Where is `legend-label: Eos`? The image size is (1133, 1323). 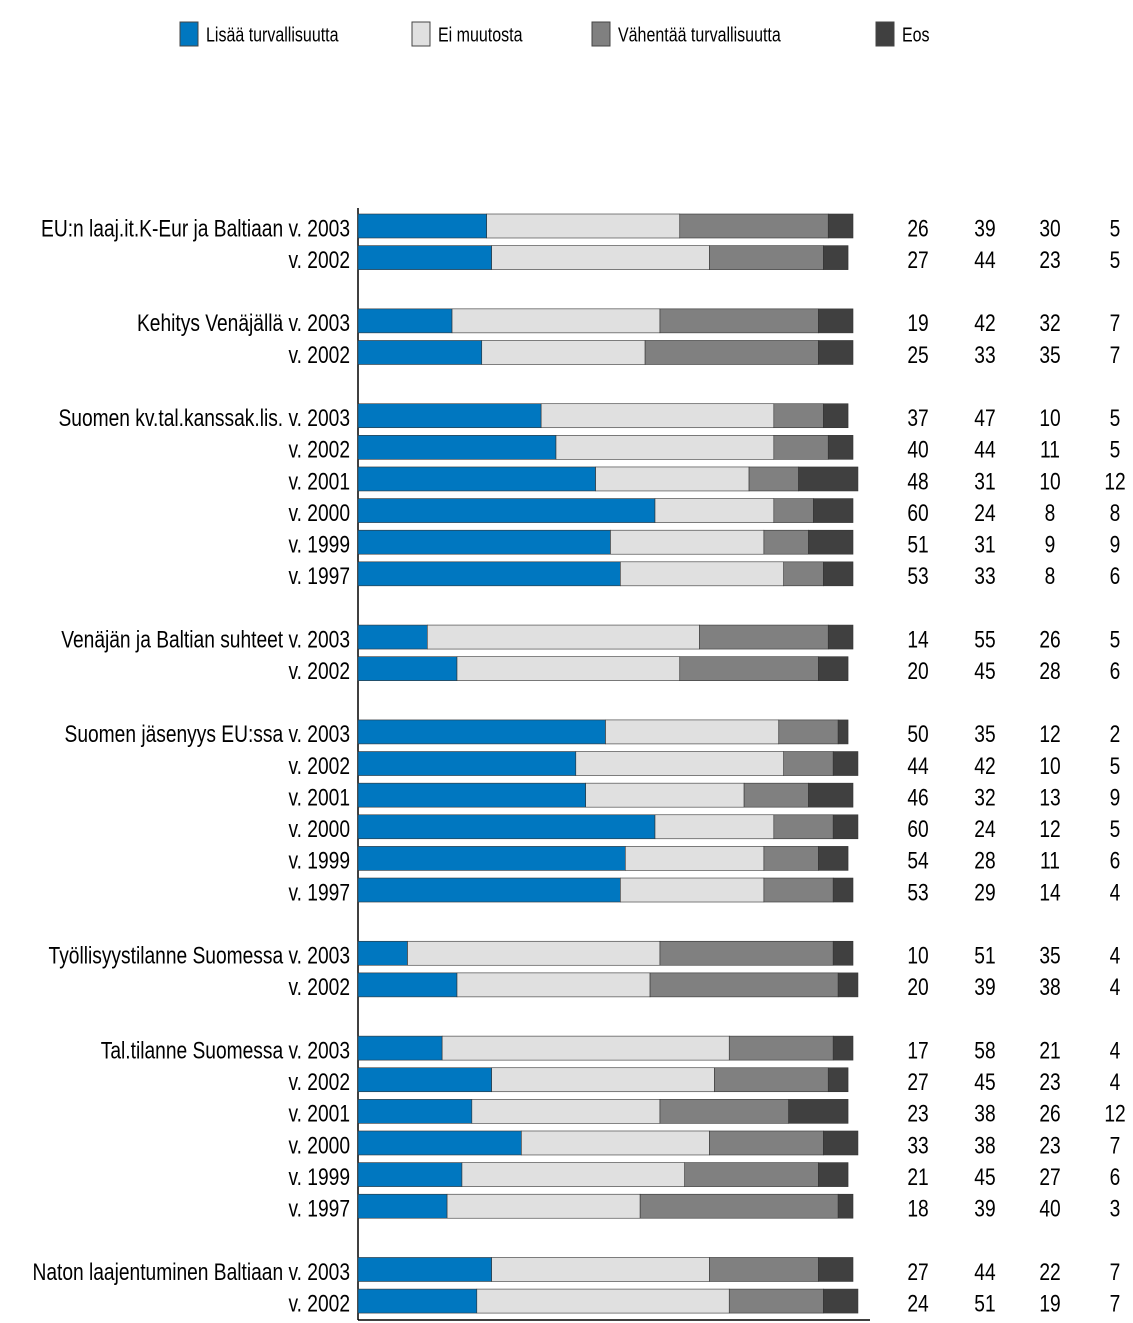
legend-label: Eos is located at coordinates (916, 35).